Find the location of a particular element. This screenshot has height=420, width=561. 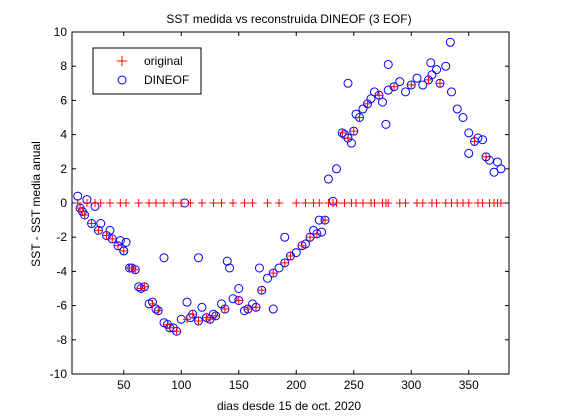

legend: original DINEOF is located at coordinates (147, 71).